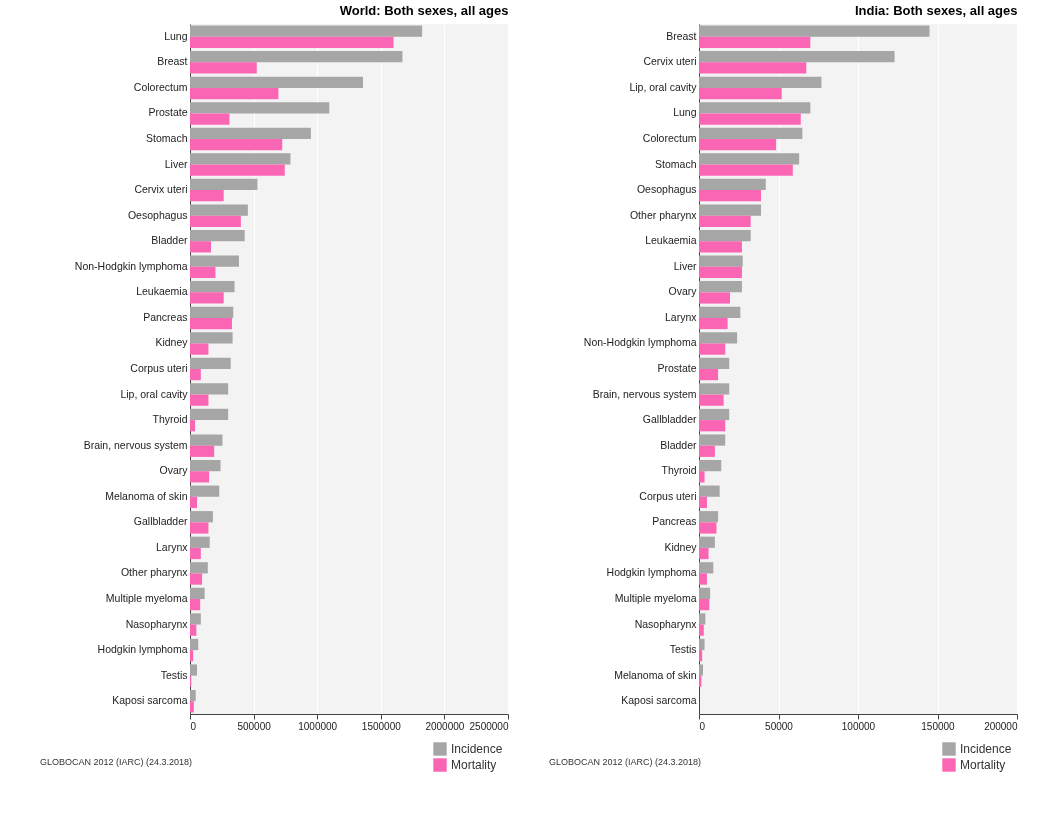  Describe the element at coordinates (174, 470) in the screenshot. I see `y-tick-label: Ovary` at that location.